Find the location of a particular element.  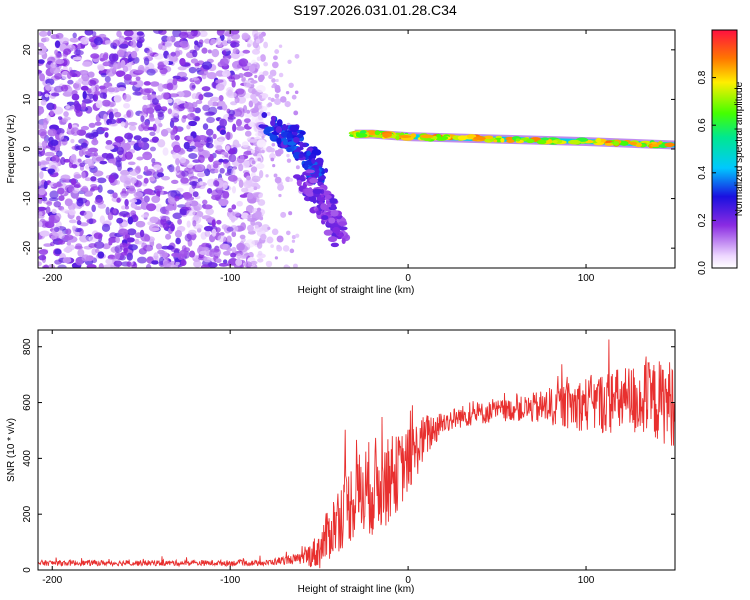

x-tick-label: 0 is located at coordinates (408, 278).